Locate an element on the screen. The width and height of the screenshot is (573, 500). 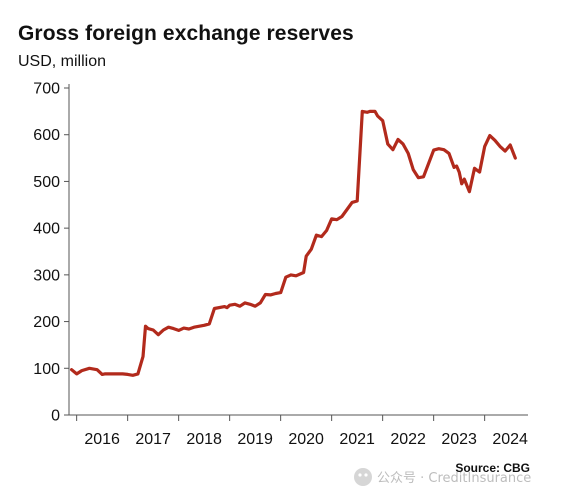
y-axis-label: USD, million is located at coordinates (62, 61).